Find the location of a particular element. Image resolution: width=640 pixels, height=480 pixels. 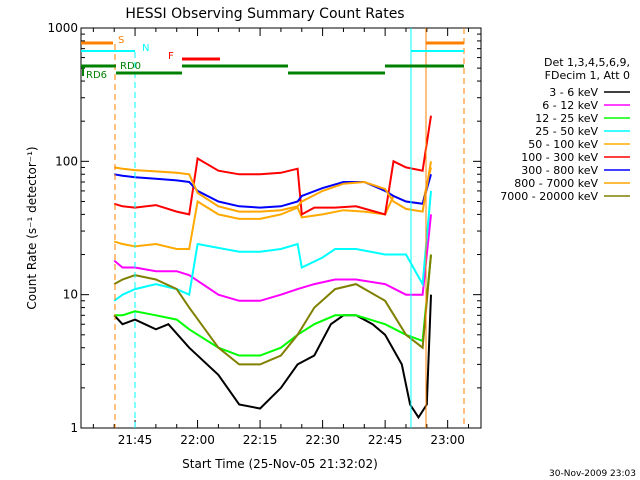

state-label-f: F is located at coordinates (171, 56).